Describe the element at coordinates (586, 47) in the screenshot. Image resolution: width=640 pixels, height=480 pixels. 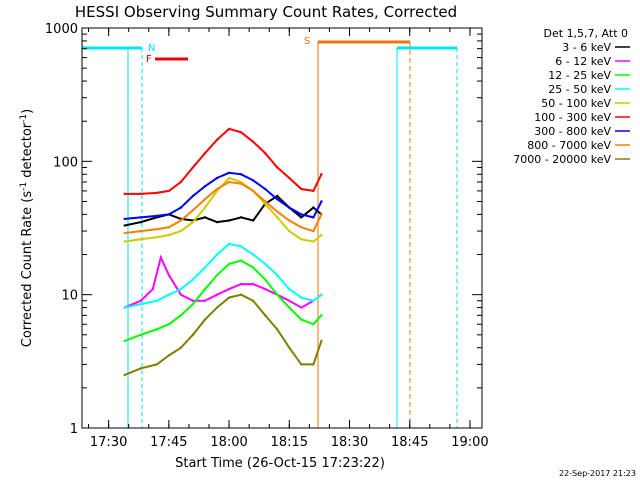
I see `legend-entry-label: 3 - 6 keV` at that location.